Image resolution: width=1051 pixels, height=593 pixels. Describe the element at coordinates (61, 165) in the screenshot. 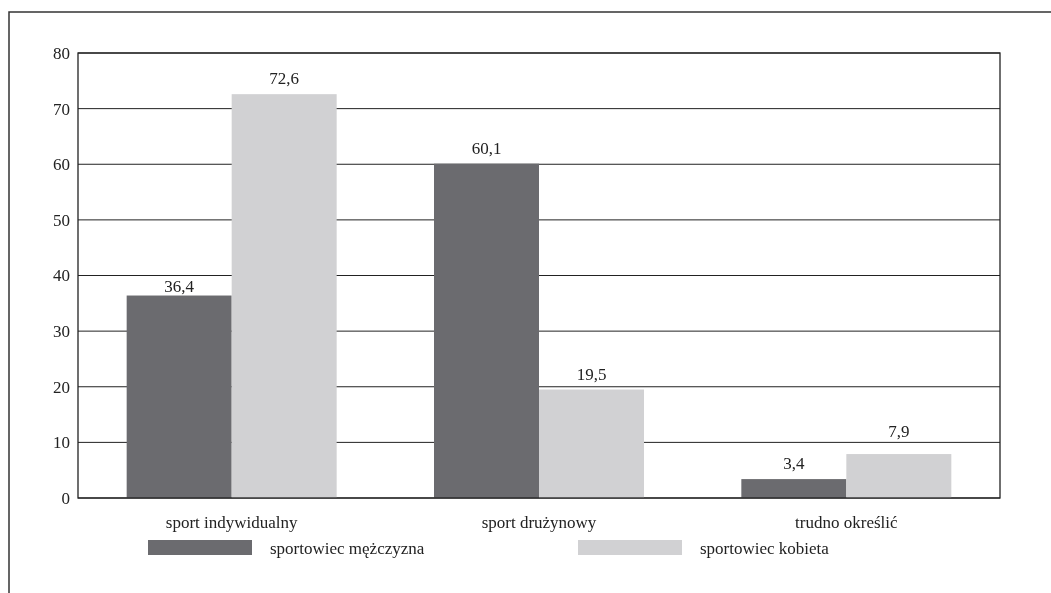

I see `y-tick-label: 60` at that location.